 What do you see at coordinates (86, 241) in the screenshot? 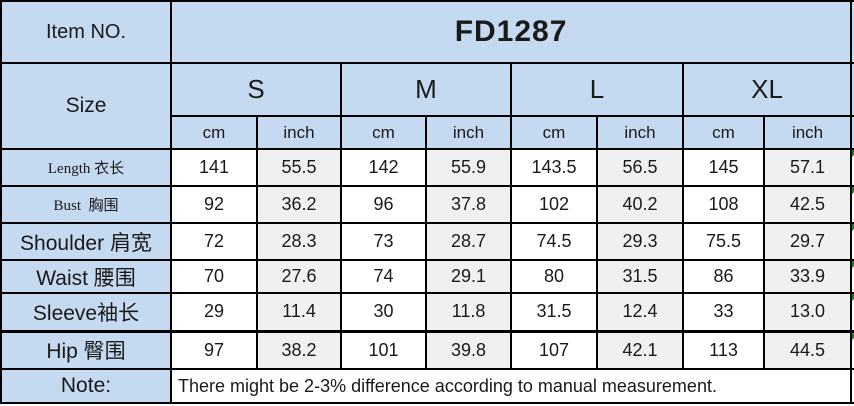
I see `row-label-shoulder: Shoulder 肩宽` at bounding box center [86, 241].